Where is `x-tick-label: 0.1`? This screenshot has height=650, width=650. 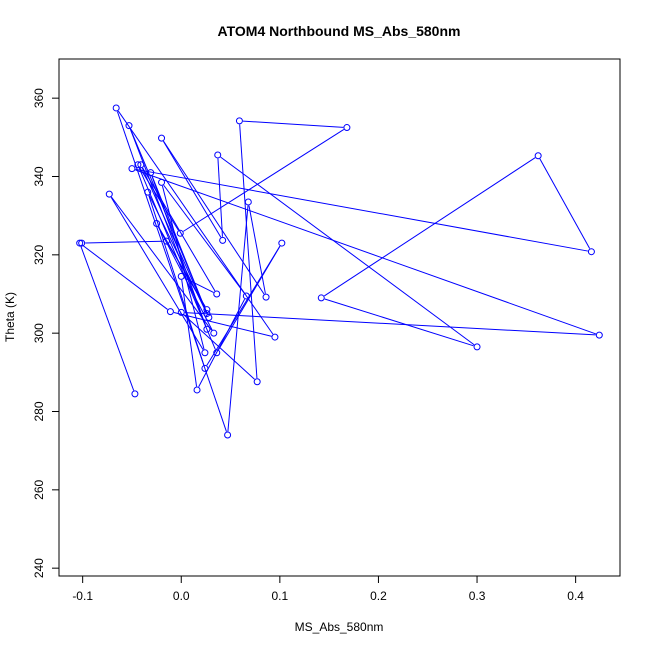
x-tick-label: 0.1 is located at coordinates (280, 596).